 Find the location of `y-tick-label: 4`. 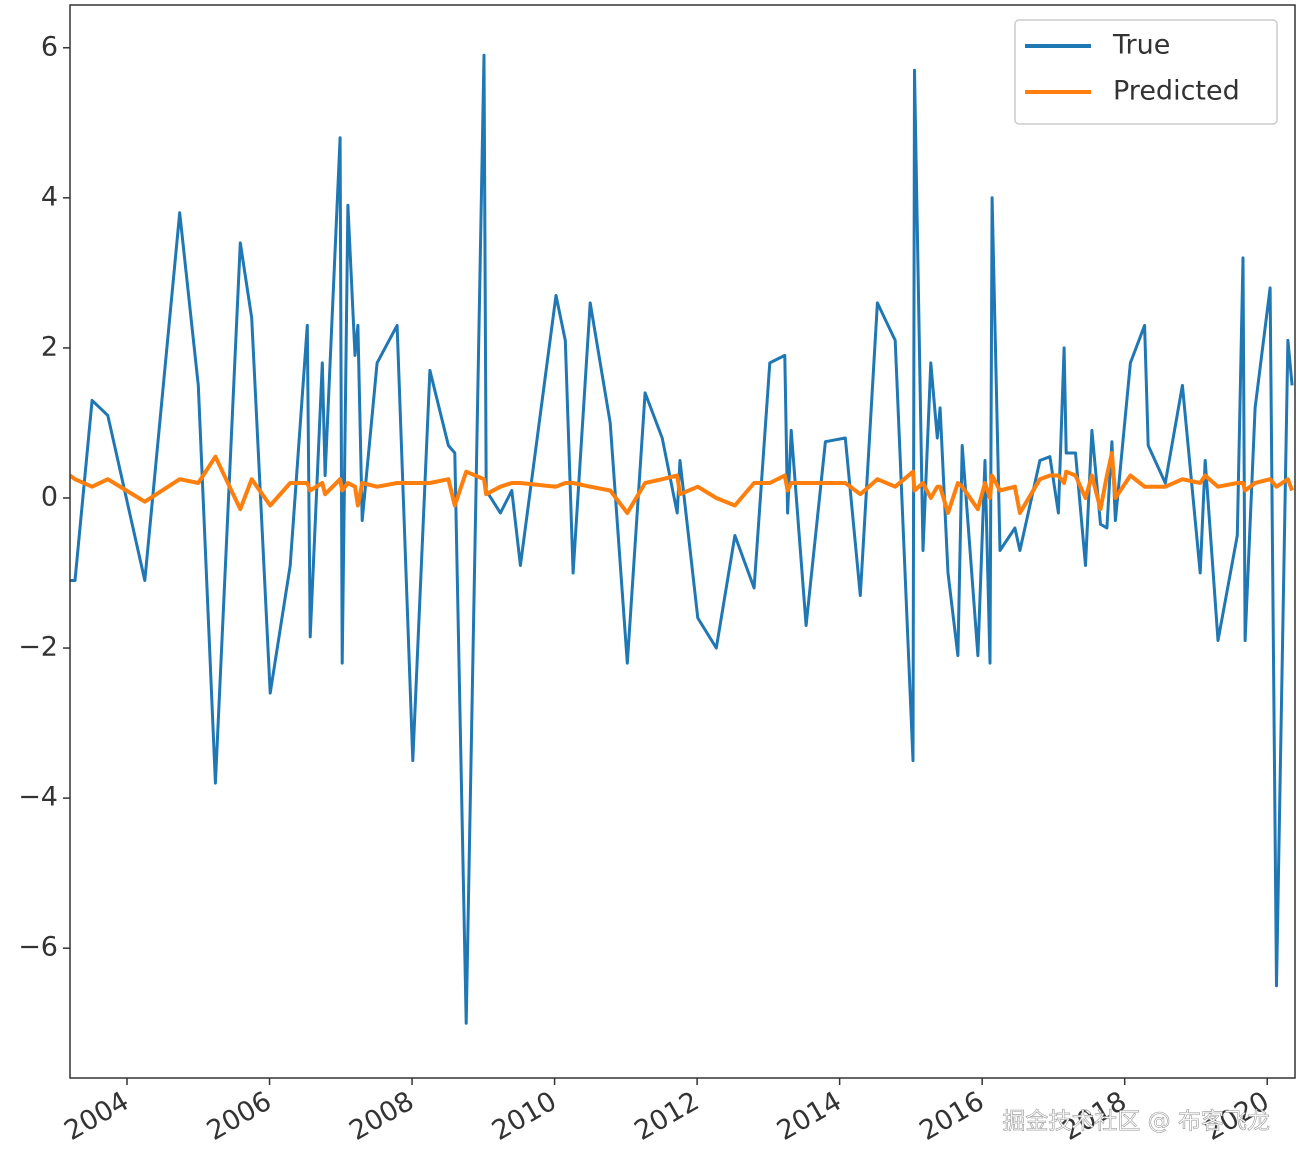

y-tick-label: 4 is located at coordinates (49, 196).